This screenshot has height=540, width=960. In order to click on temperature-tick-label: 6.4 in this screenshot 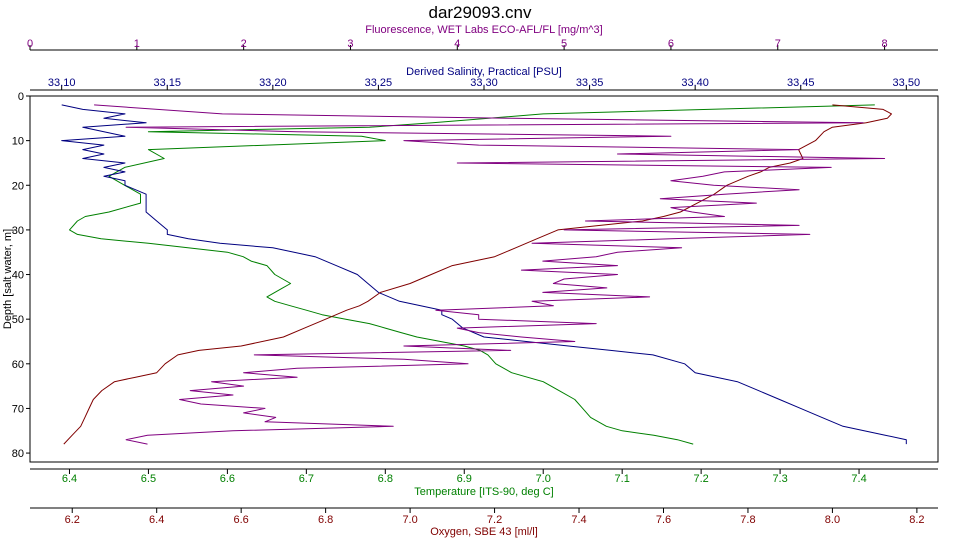, I will do `click(69, 479)`.